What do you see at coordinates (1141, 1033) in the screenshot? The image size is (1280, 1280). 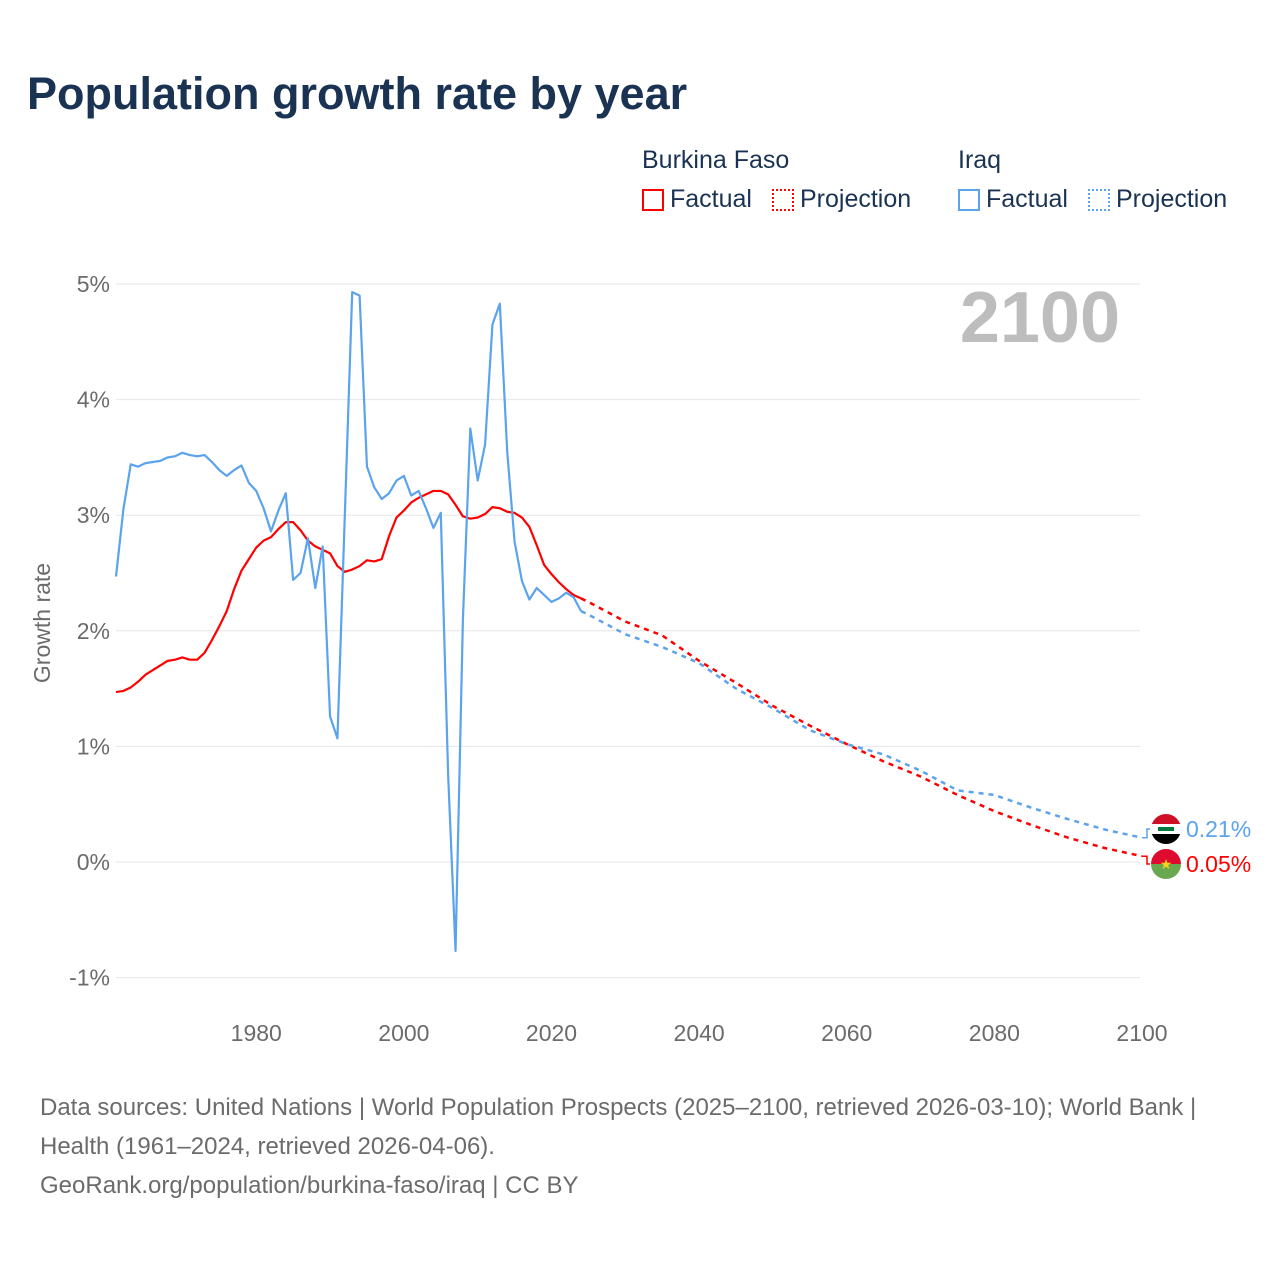 I see `x-tick-label: 2100` at bounding box center [1141, 1033].